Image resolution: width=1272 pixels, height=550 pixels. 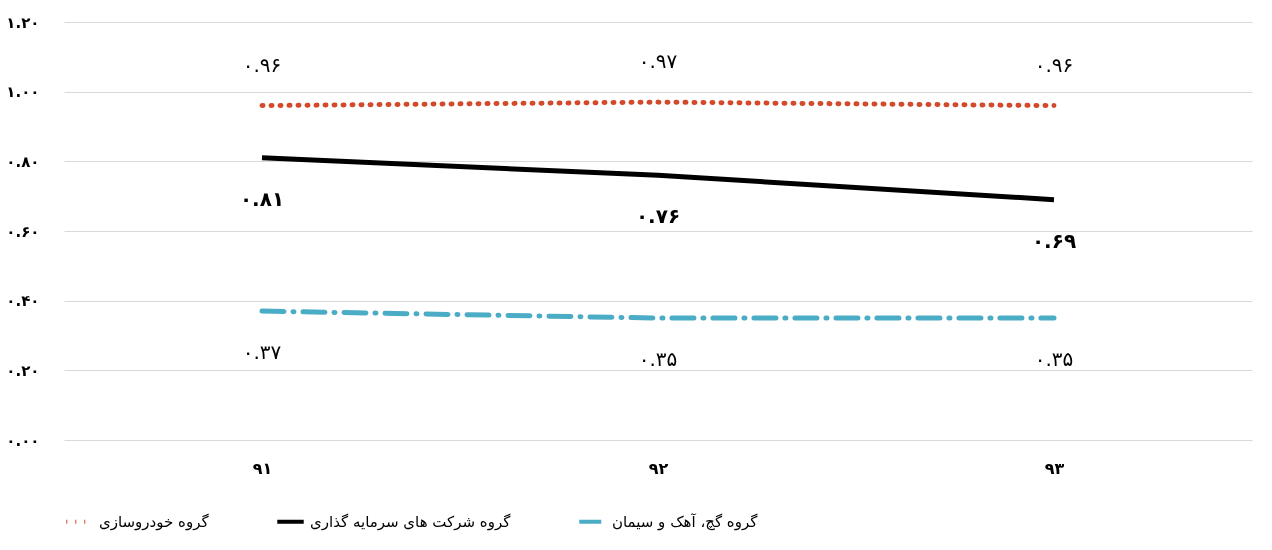 I want to click on y-tick-label: ۰.۴۰, so click(x=23, y=301).